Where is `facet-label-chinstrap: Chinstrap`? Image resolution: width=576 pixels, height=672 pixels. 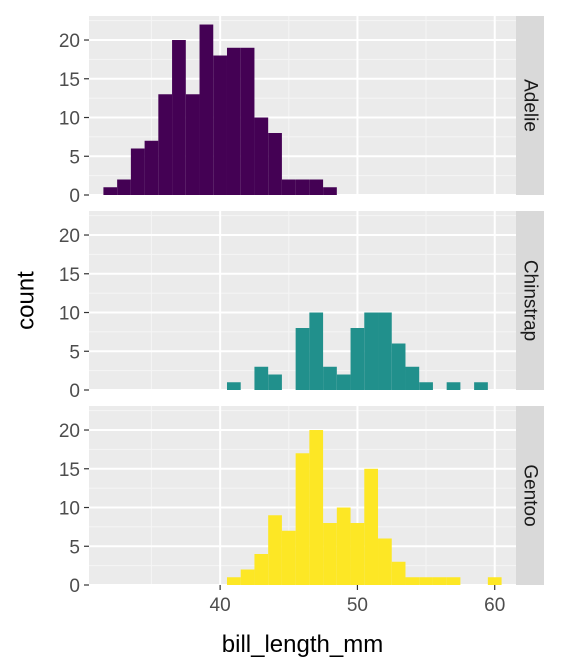
facet-label-chinstrap: Chinstrap is located at coordinates (530, 300).